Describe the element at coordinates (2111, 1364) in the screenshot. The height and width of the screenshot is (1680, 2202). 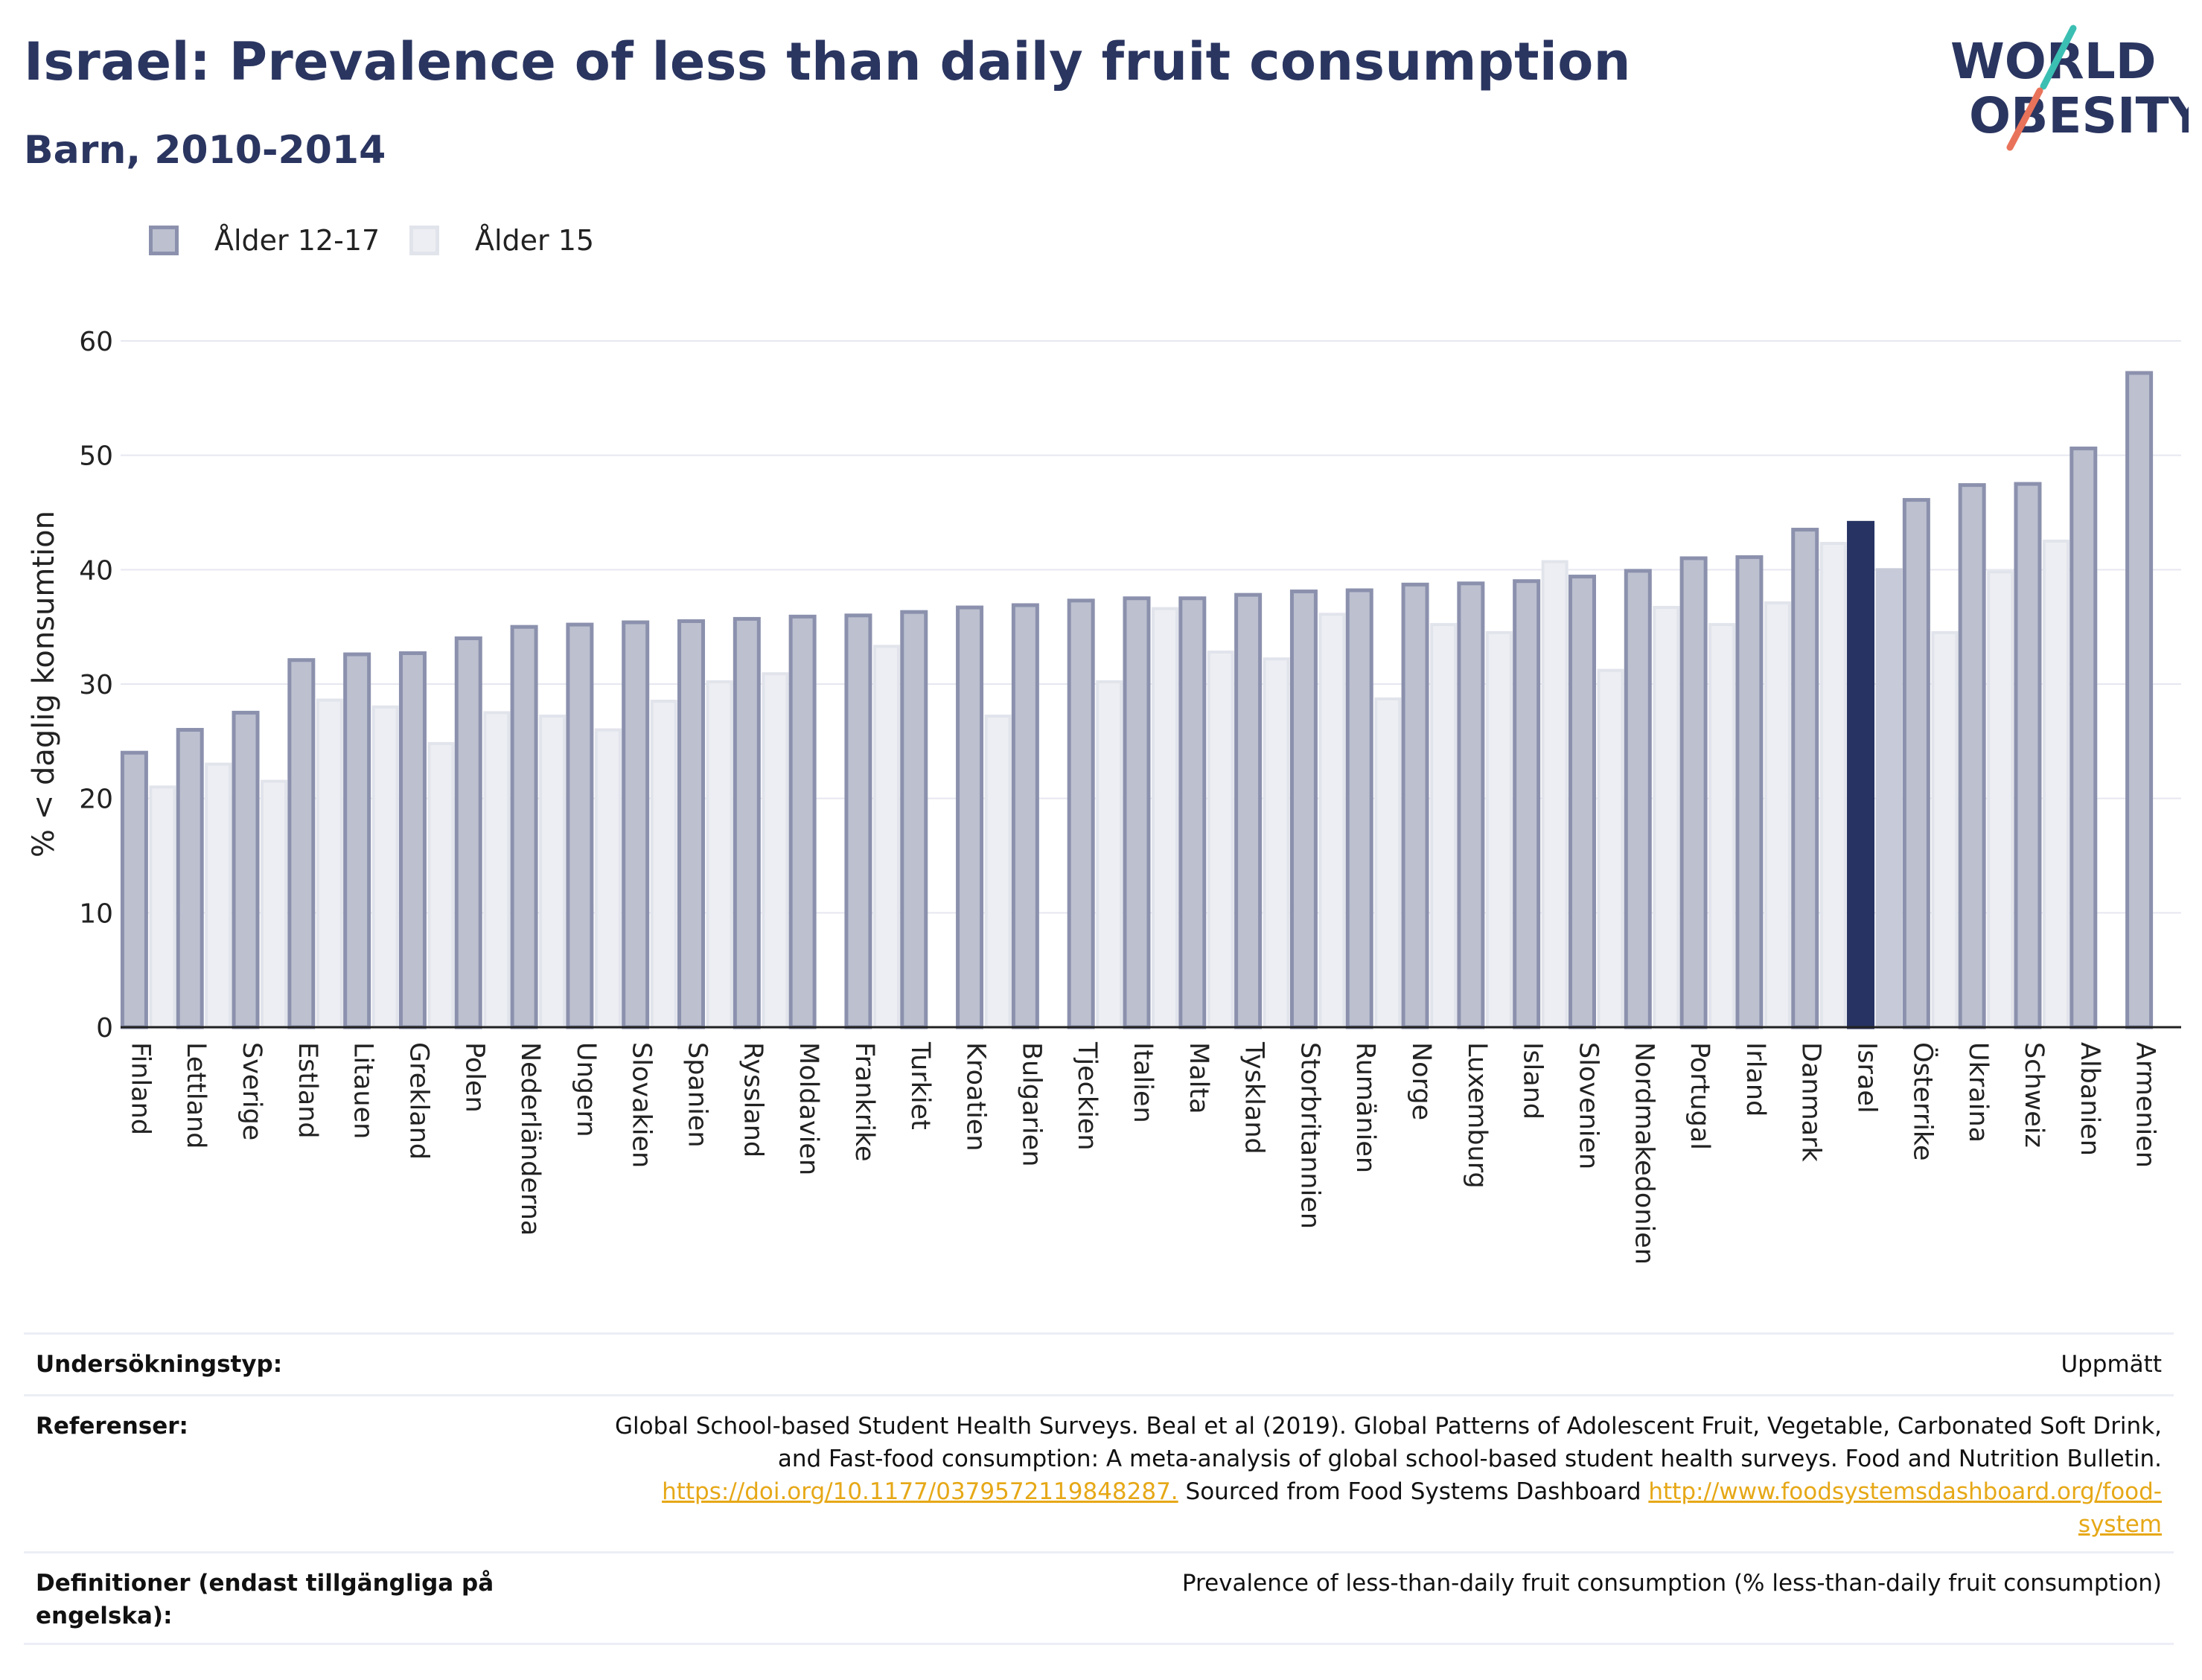
I see `survey-type-value: Uppmätt` at that location.